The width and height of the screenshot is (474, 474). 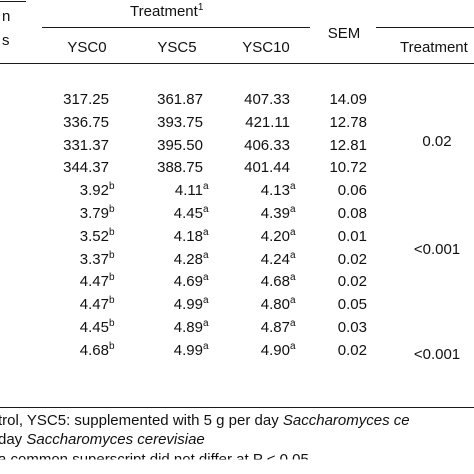 What do you see at coordinates (6, 16) in the screenshot?
I see `left-header-line-1: n` at bounding box center [6, 16].